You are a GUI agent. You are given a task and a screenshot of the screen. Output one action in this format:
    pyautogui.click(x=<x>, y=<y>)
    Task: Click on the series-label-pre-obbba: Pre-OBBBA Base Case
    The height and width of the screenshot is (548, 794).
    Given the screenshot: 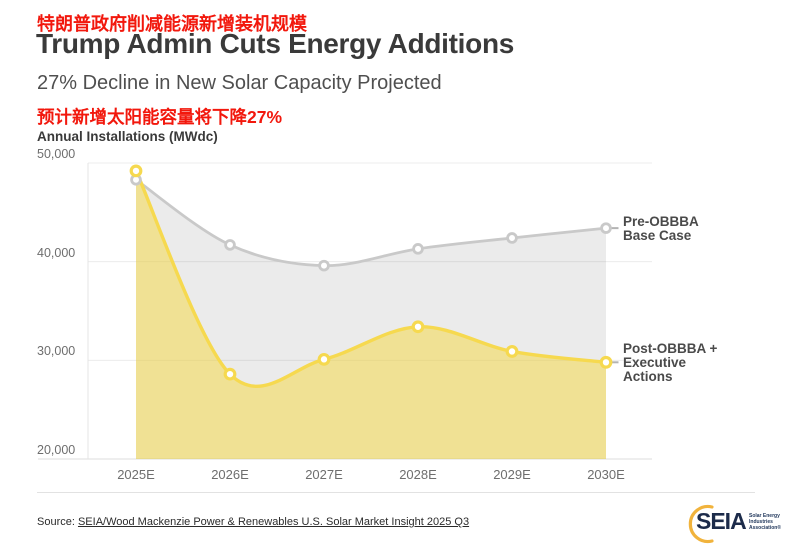 What is the action you would take?
    pyautogui.click(x=661, y=228)
    